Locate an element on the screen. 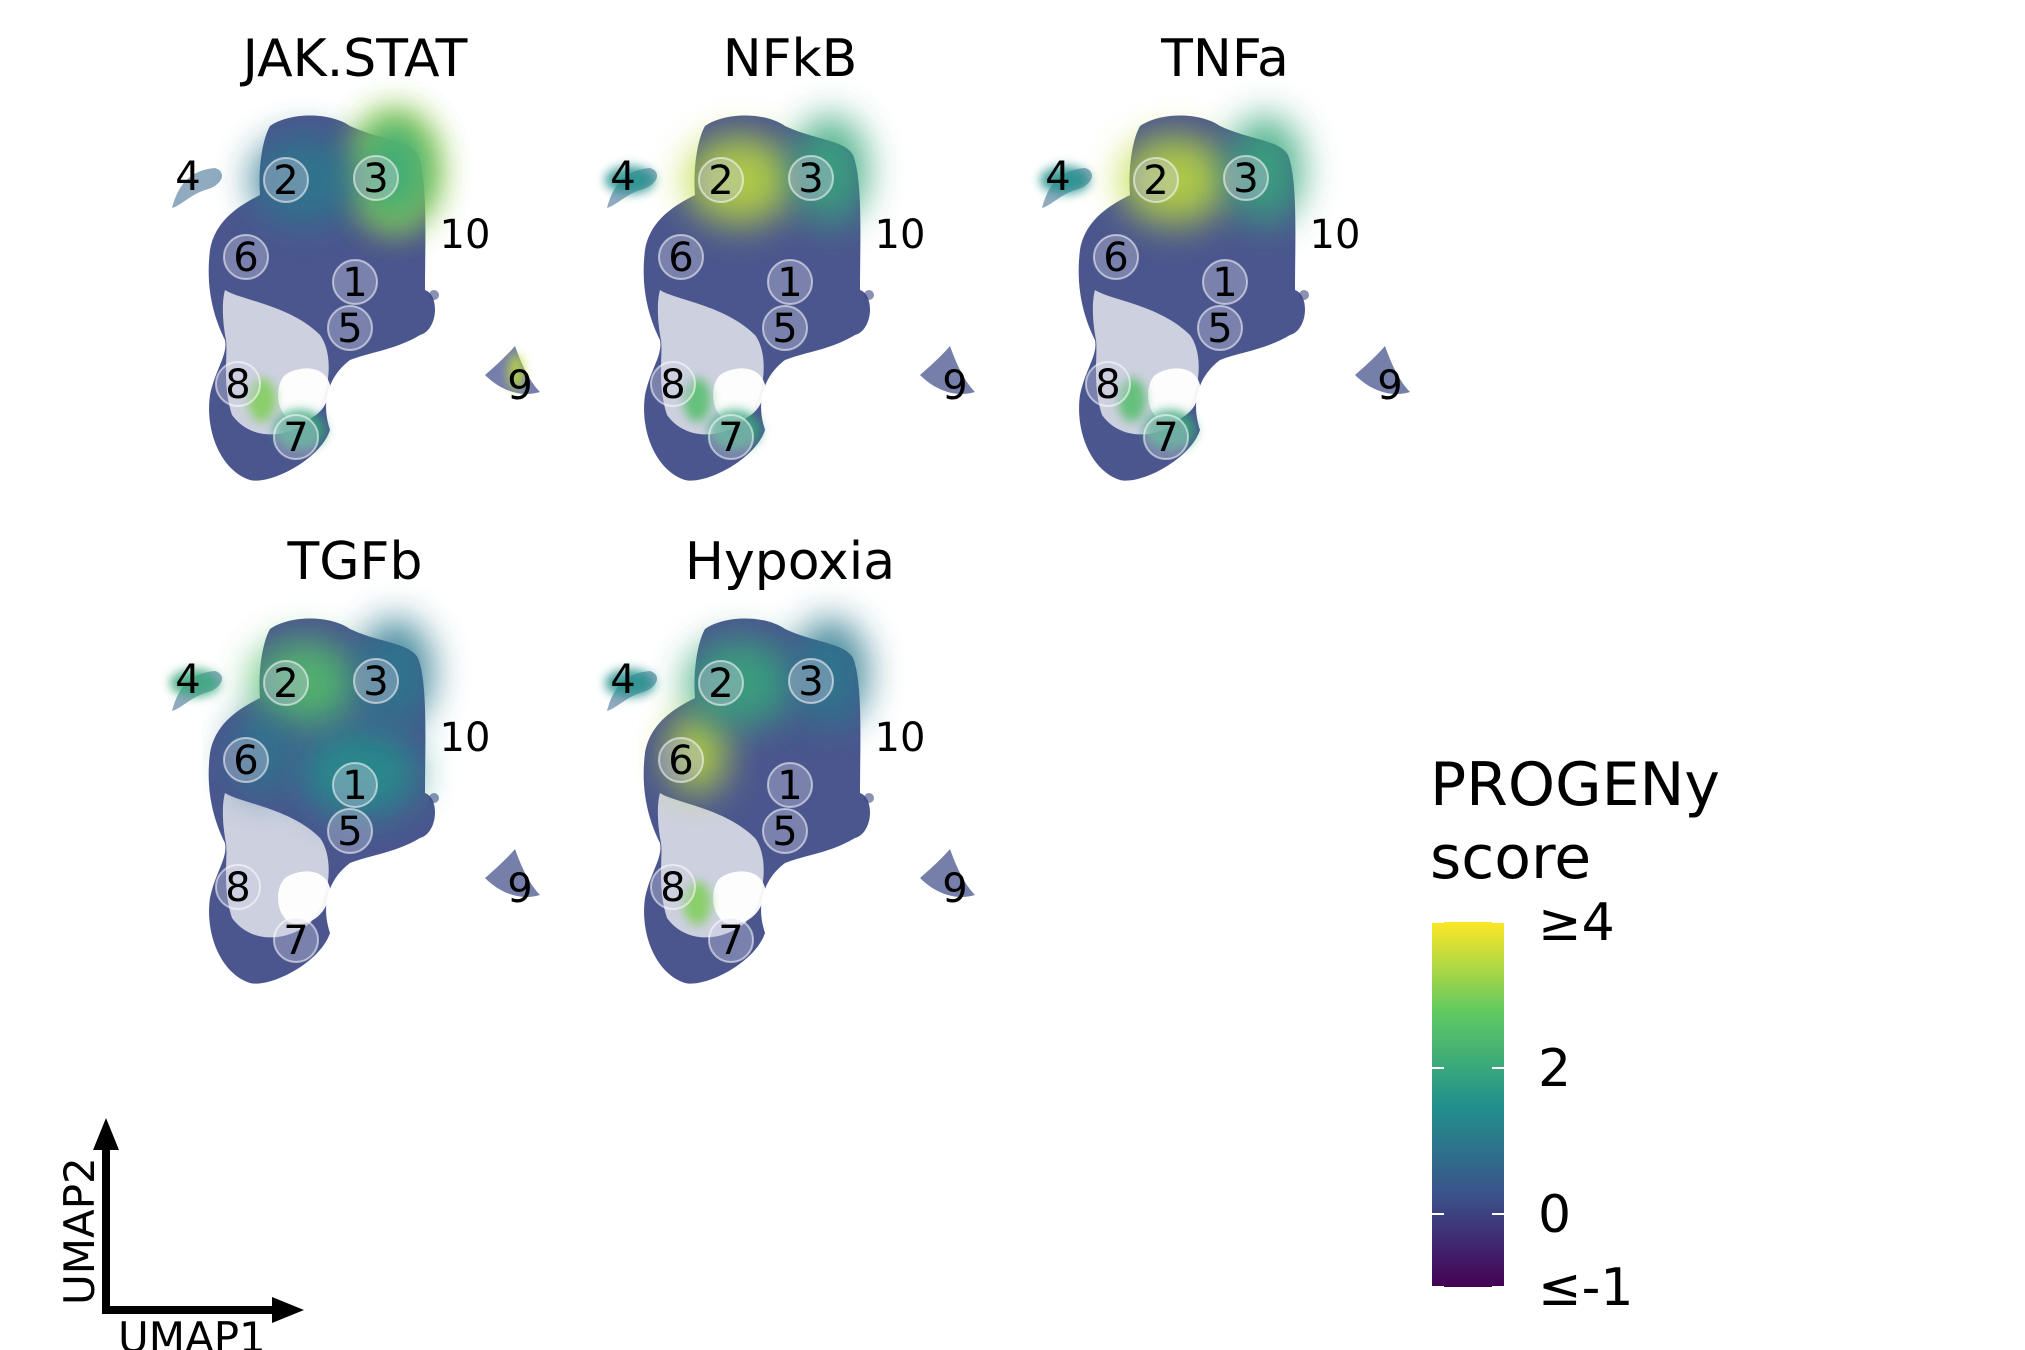  umap-axes: UMAP1 UMAP2 is located at coordinates (179, 1234).